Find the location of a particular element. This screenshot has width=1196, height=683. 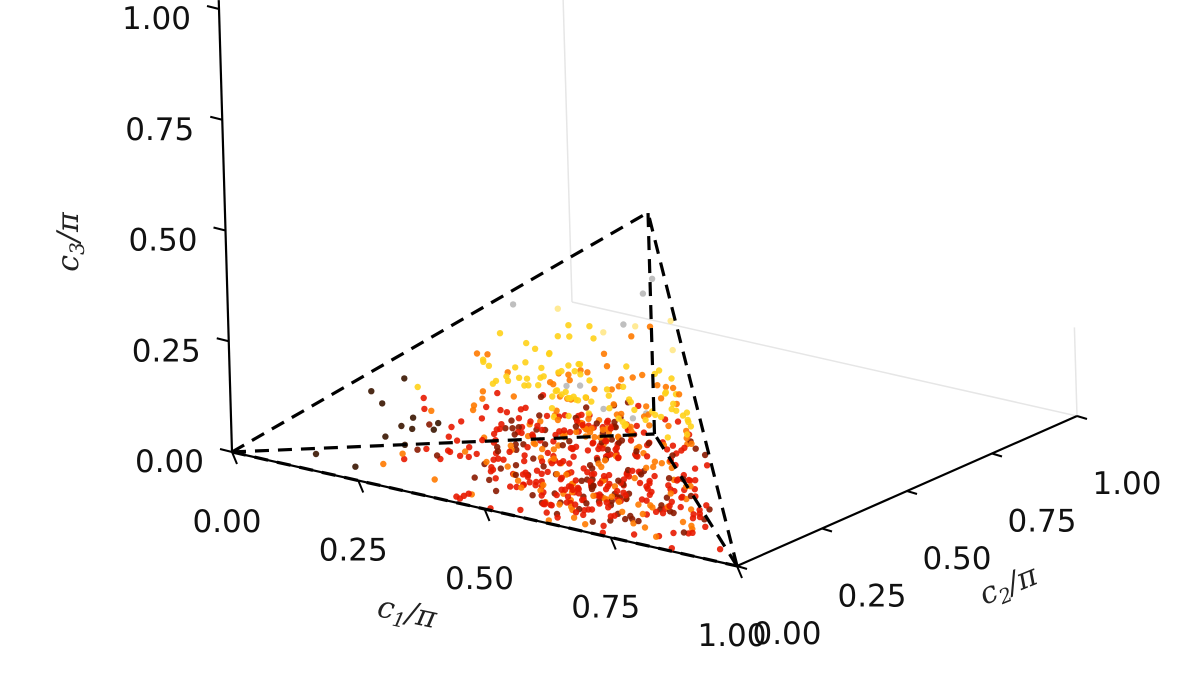

y-tick-label: 0.50 is located at coordinates (956, 559).